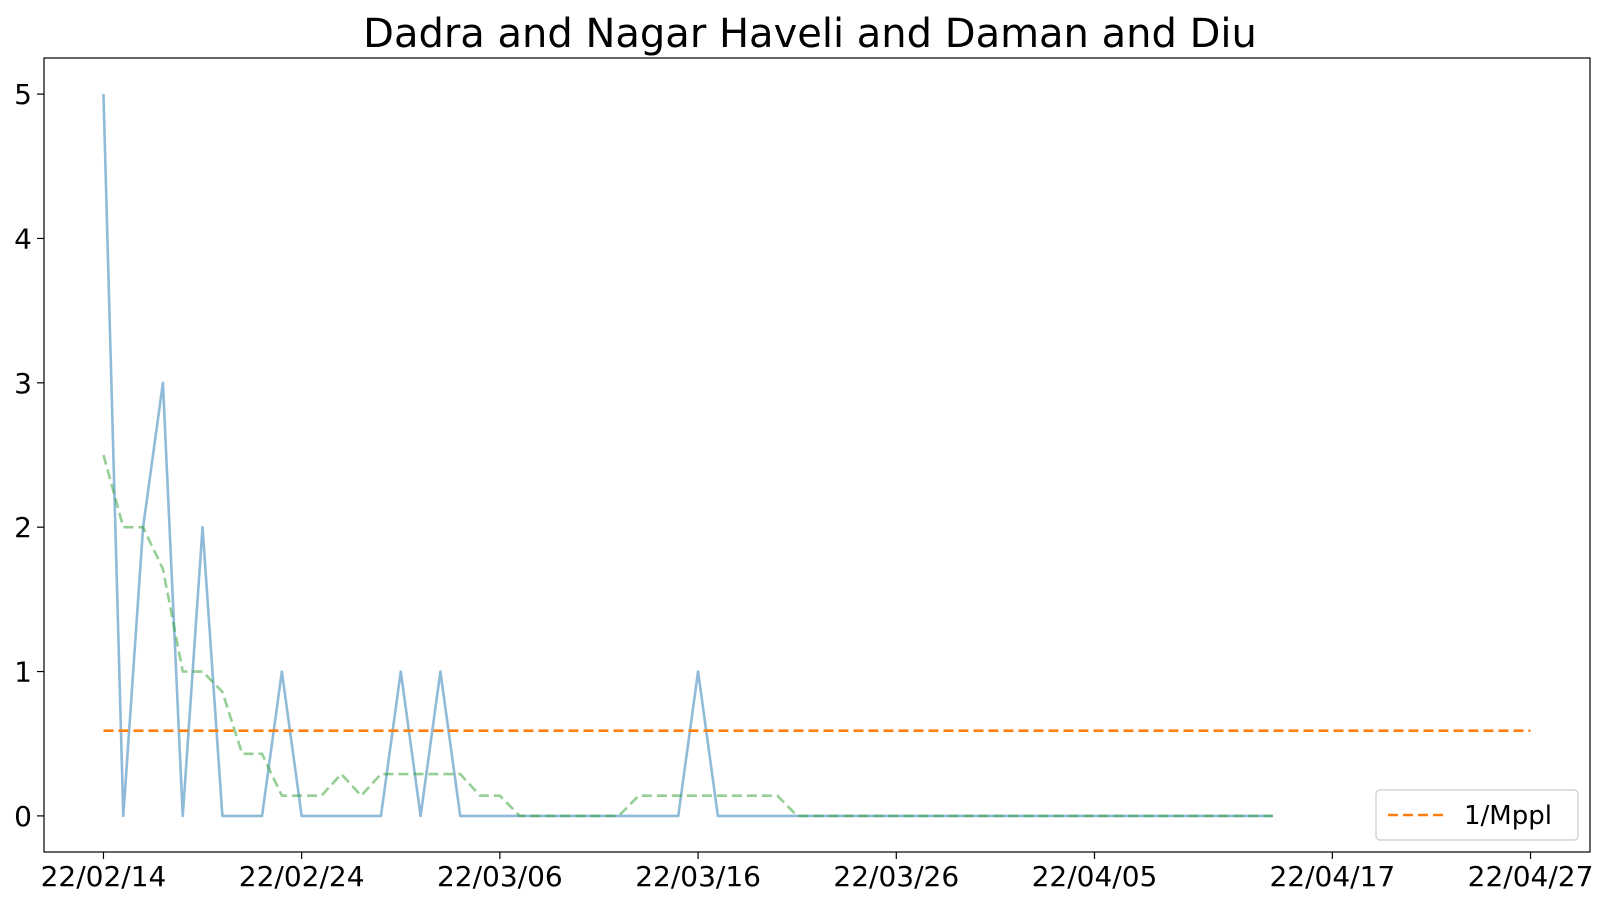  Describe the element at coordinates (23, 238) in the screenshot. I see `y-tick-label: 4` at that location.